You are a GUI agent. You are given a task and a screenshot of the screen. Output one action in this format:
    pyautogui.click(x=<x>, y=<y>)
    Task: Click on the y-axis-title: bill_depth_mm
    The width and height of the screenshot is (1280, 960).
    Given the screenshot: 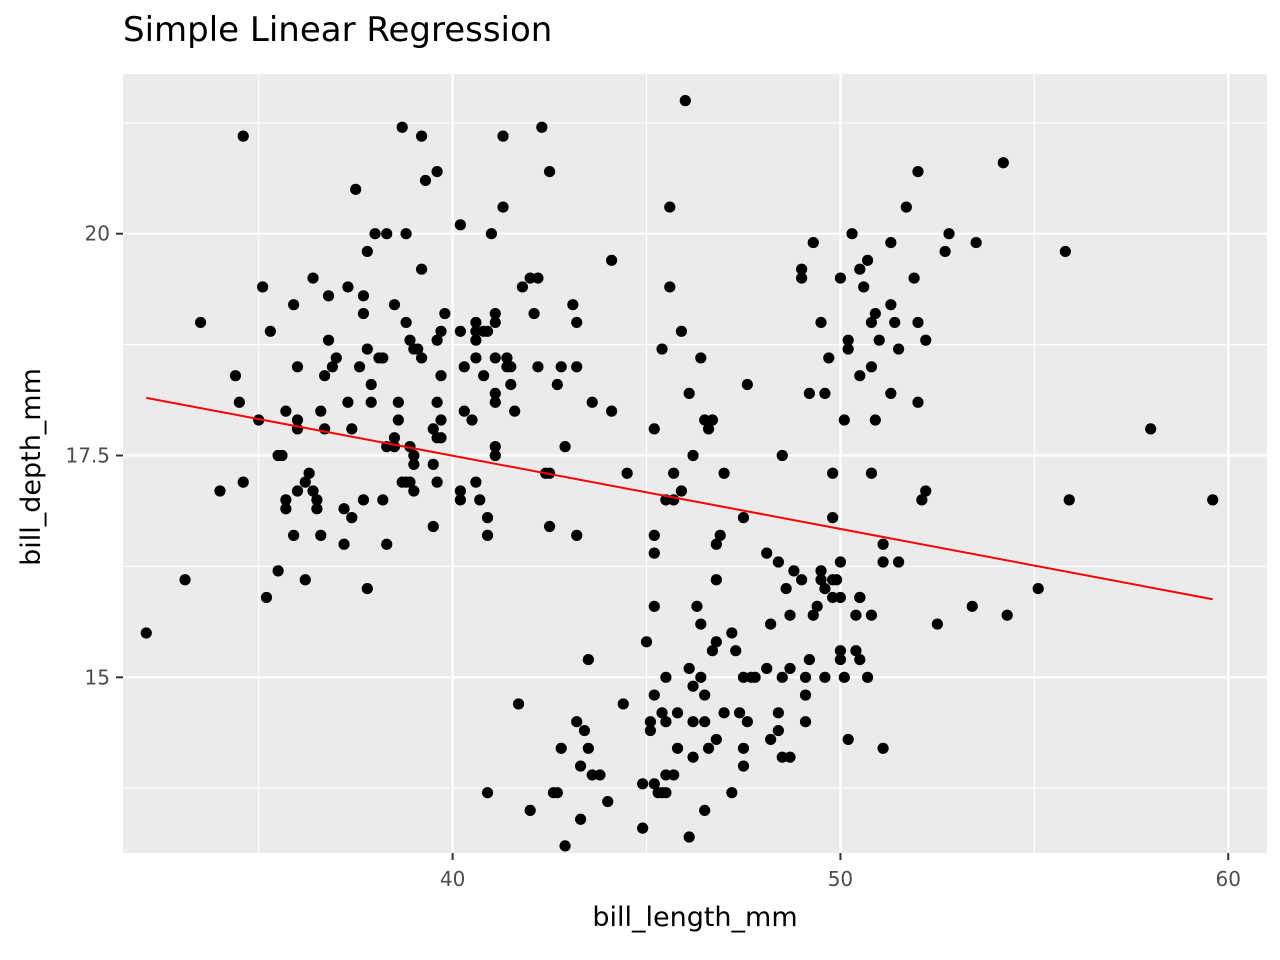 What is the action you would take?
    pyautogui.click(x=31, y=467)
    